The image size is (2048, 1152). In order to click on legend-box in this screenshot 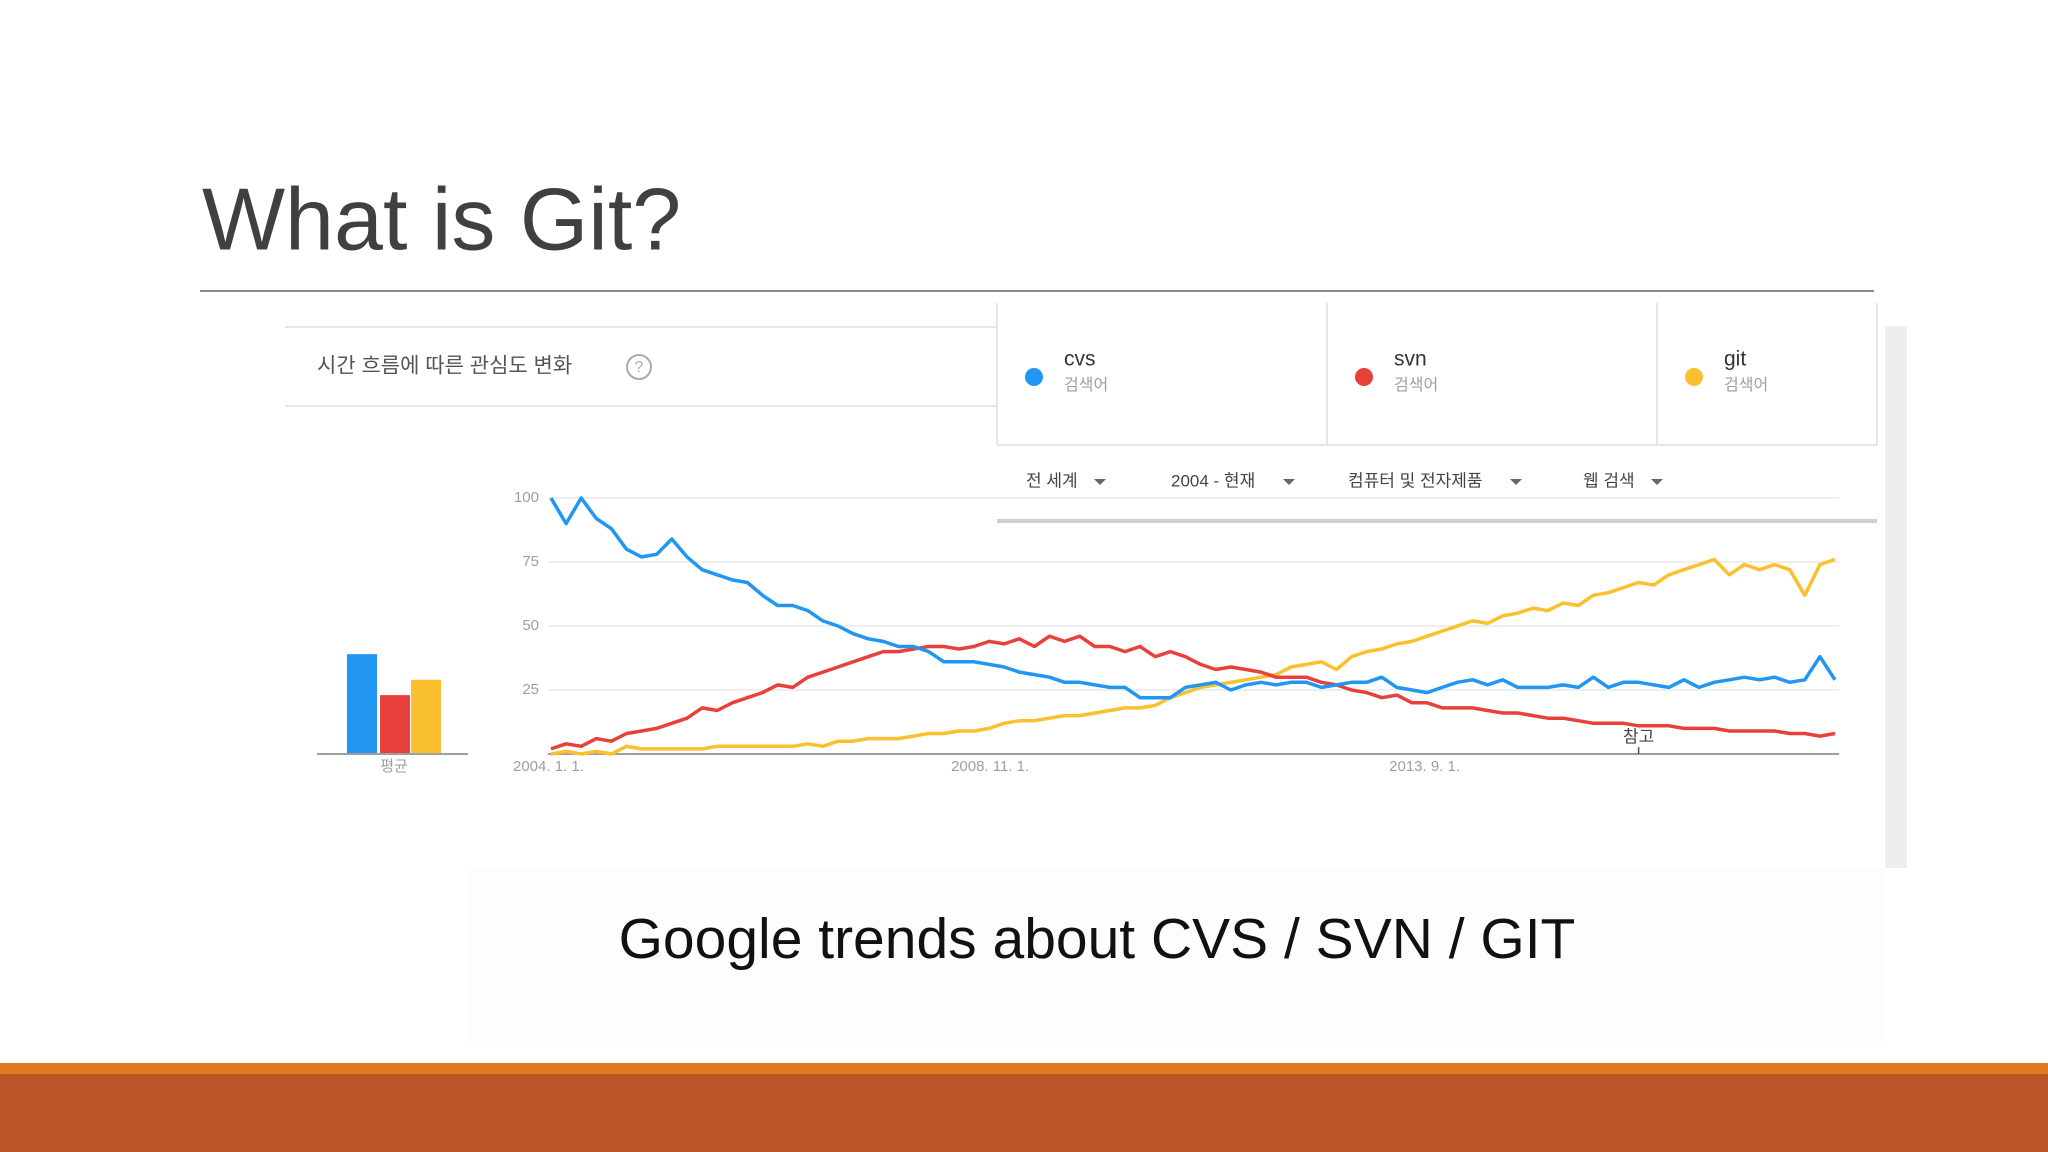, I will do `click(1437, 411)`.